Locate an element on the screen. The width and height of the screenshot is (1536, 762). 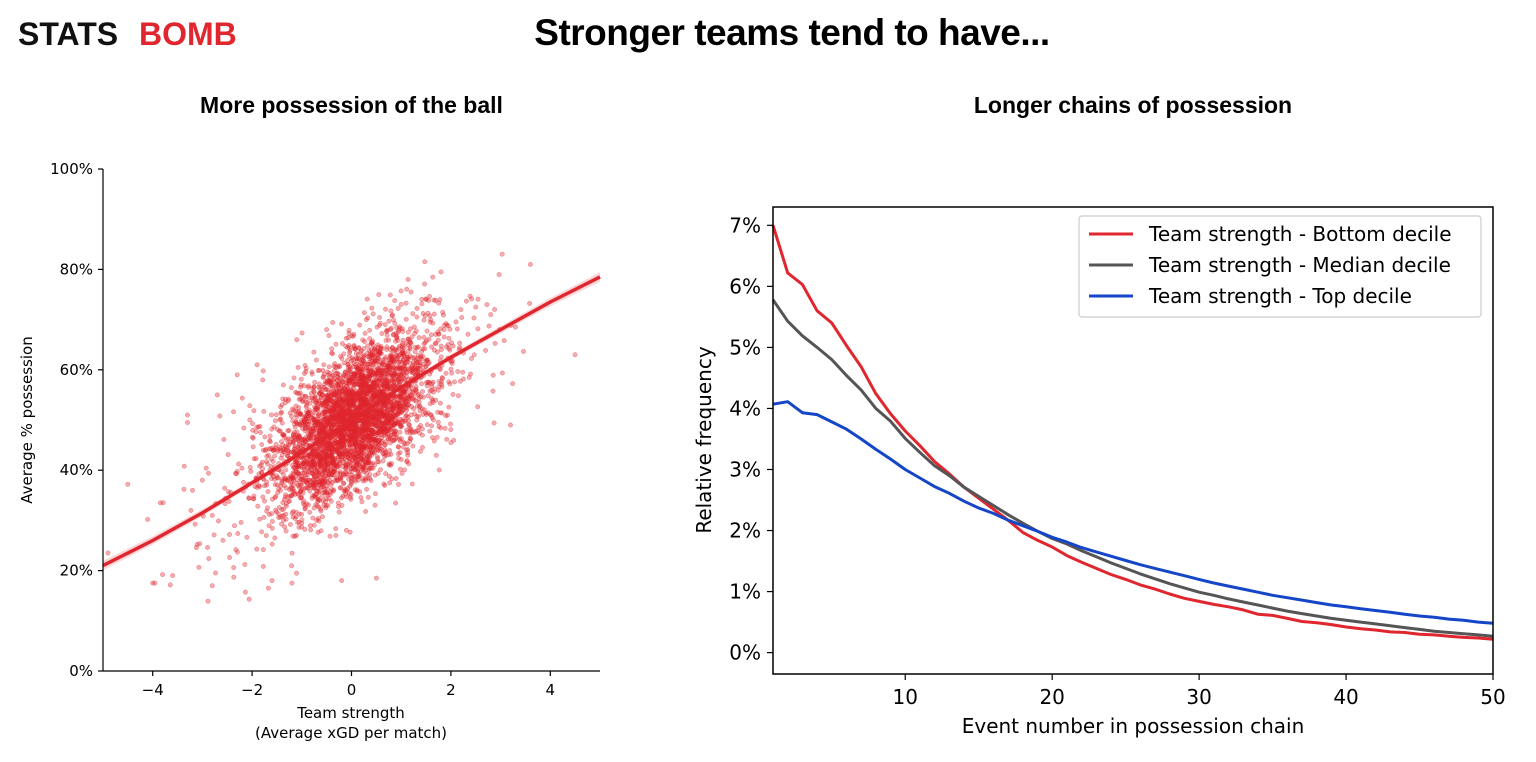
right-y-tick-label: 4% is located at coordinates (745, 408).